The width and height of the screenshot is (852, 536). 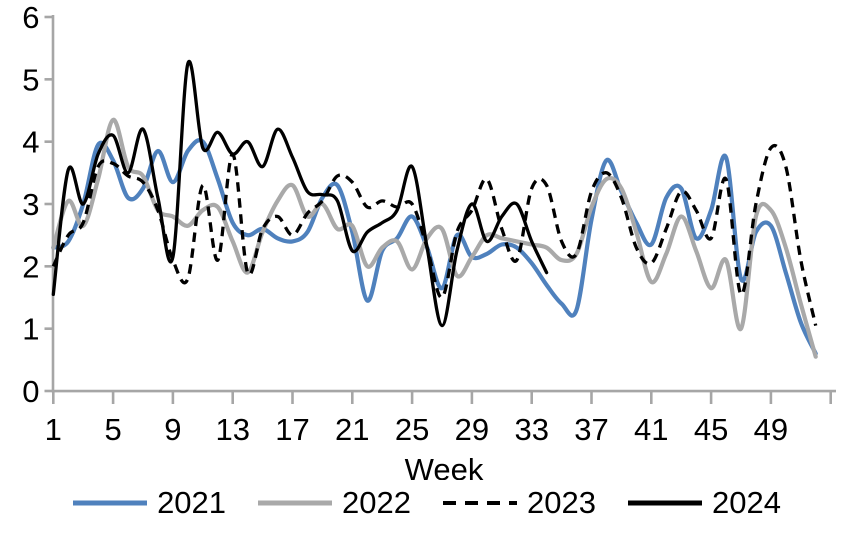 What do you see at coordinates (30, 79) in the screenshot?
I see `y-tick-label: 5` at bounding box center [30, 79].